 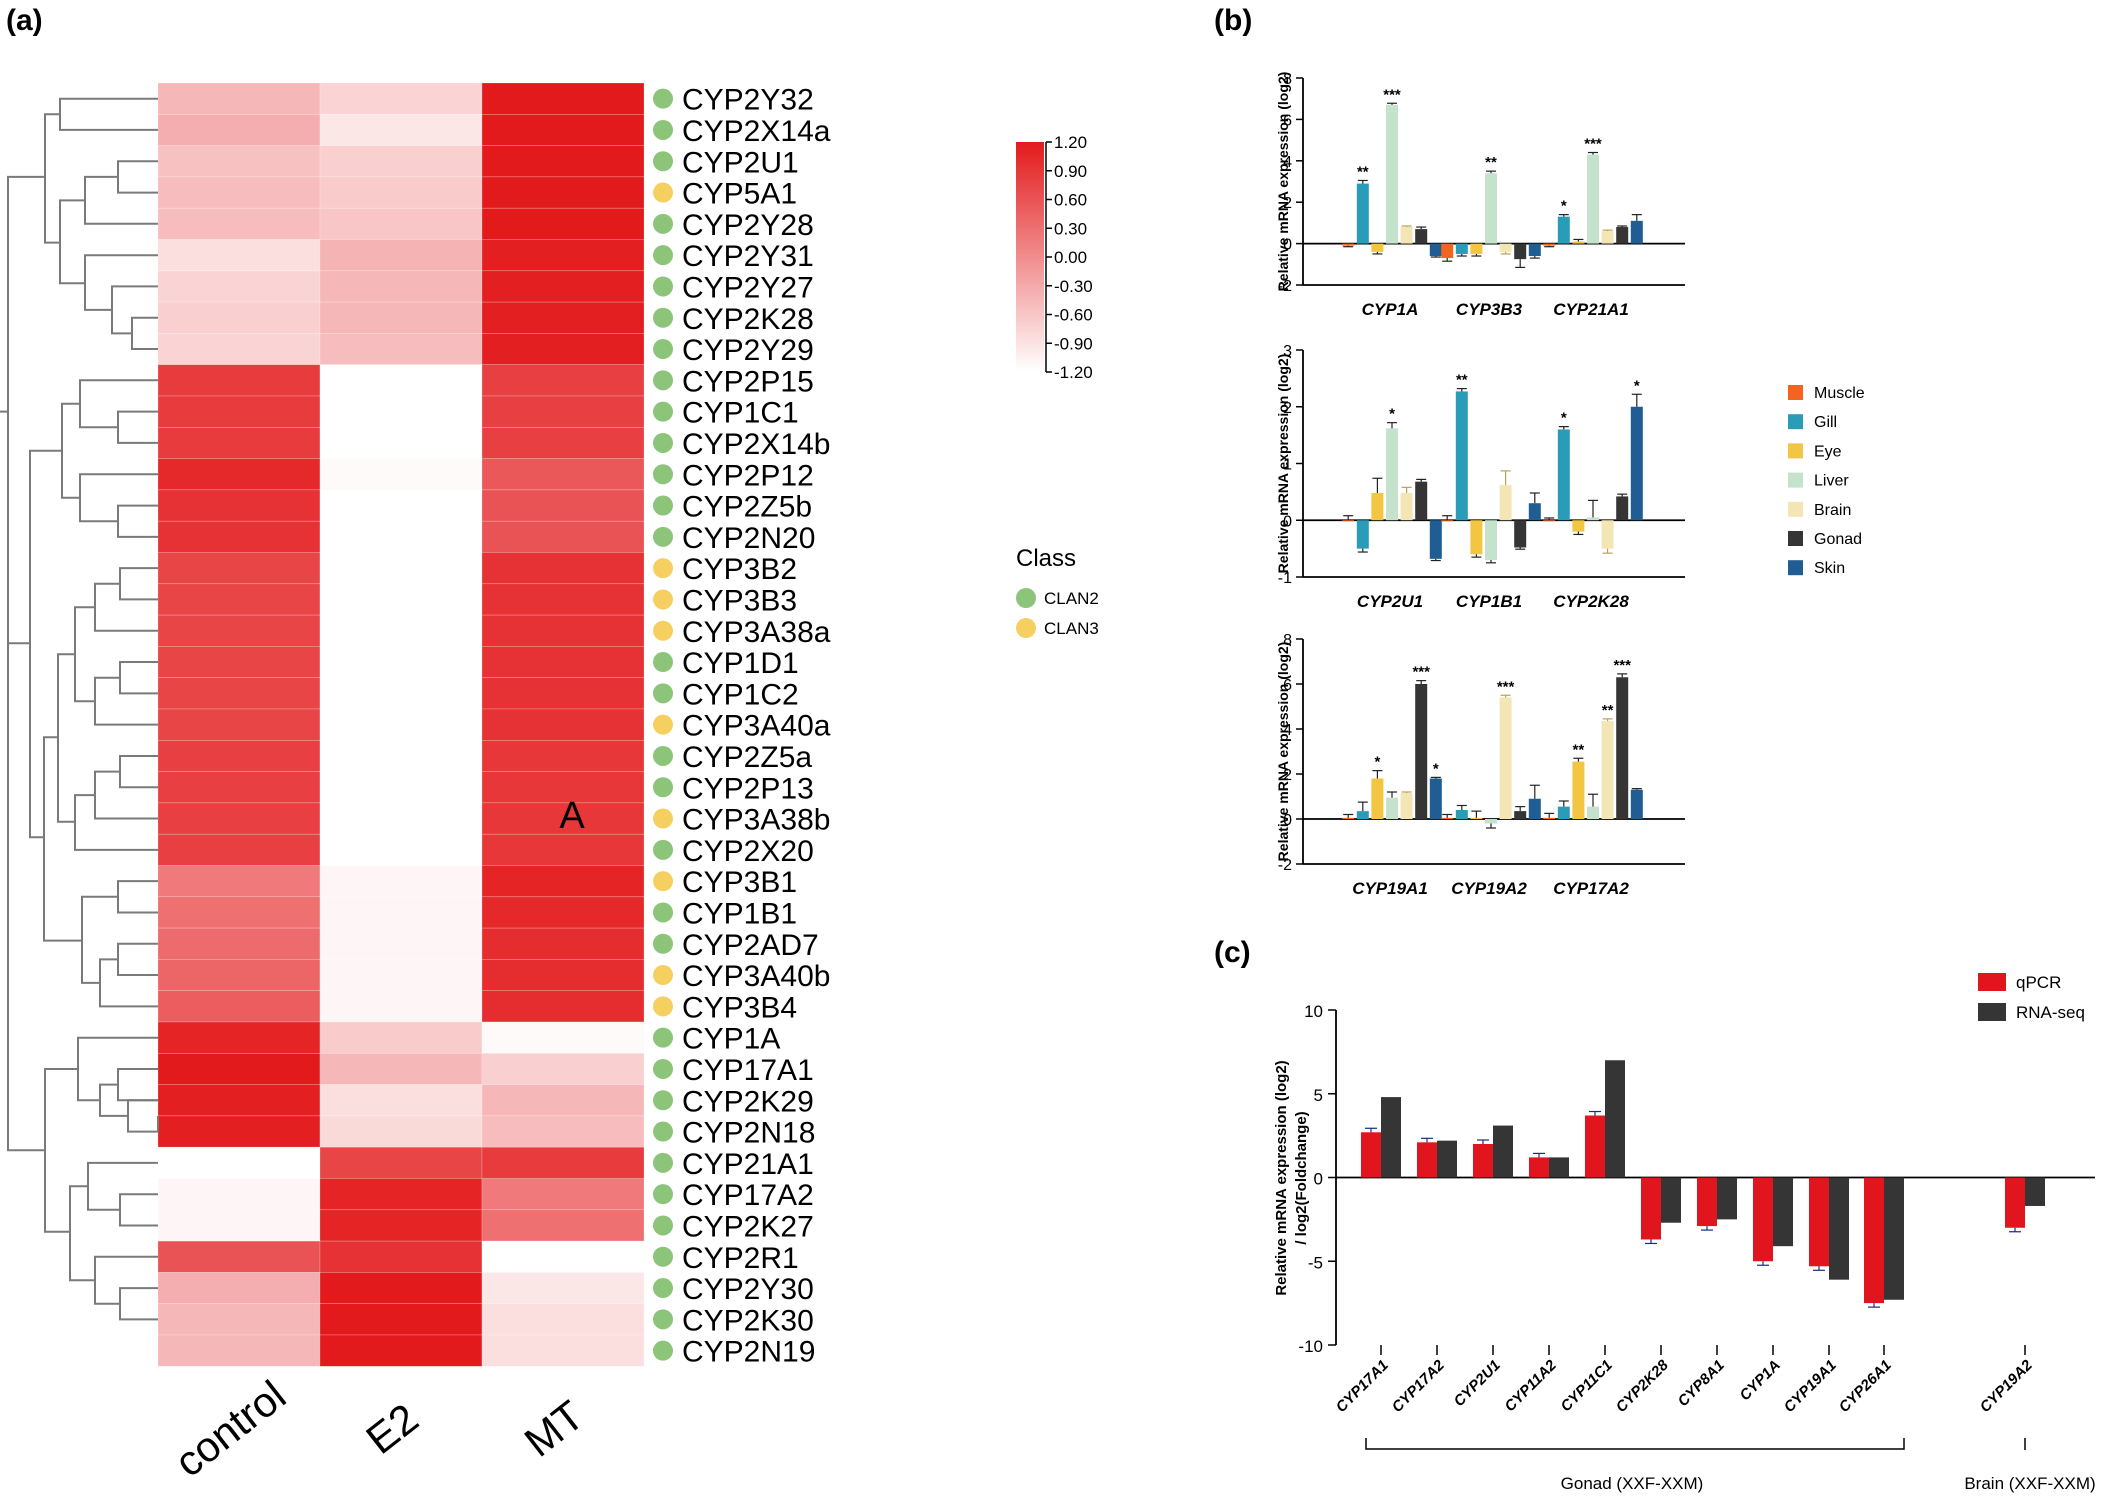 What do you see at coordinates (748, 100) in the screenshot?
I see `gene-label: CYP2Y32` at bounding box center [748, 100].